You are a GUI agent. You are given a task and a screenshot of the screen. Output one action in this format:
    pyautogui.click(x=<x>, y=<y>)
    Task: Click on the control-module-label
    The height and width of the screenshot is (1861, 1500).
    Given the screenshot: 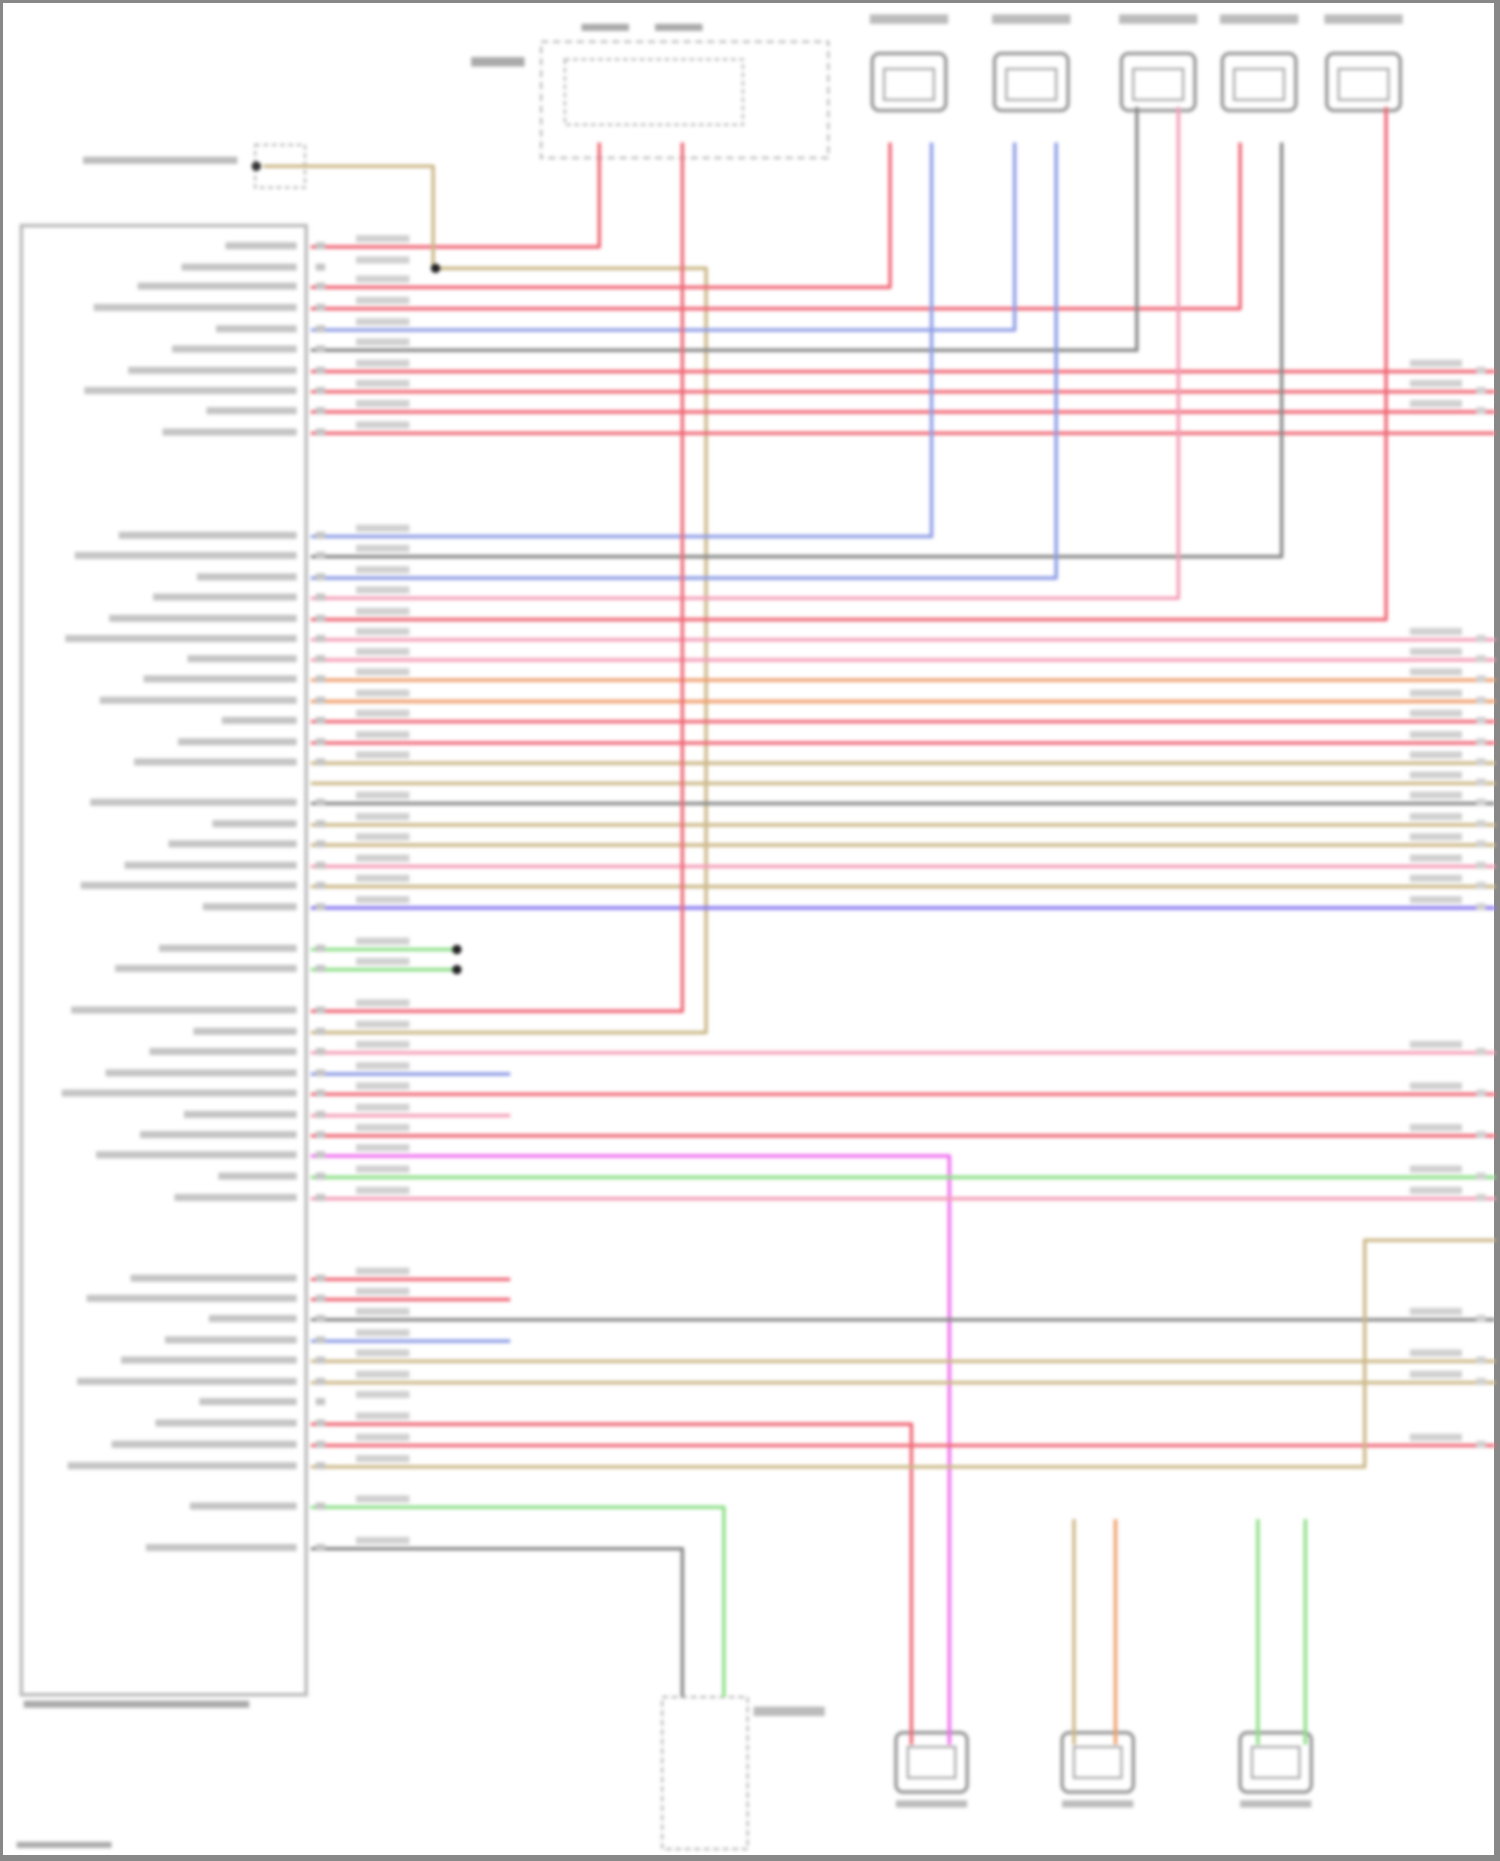 What is the action you would take?
    pyautogui.click(x=136, y=1704)
    